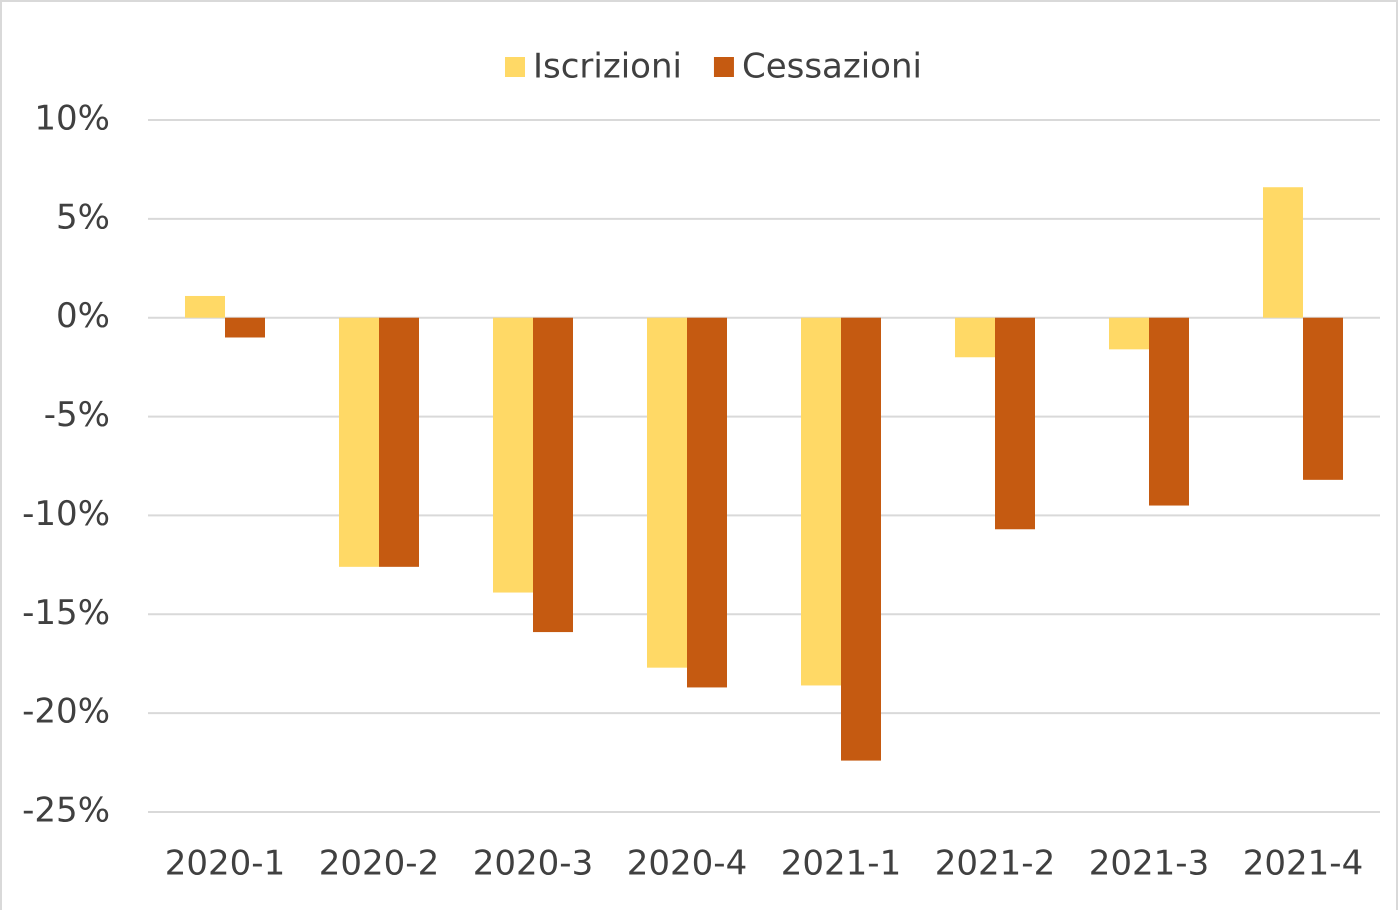  I want to click on legend-label: Iscrizioni, so click(607, 67).